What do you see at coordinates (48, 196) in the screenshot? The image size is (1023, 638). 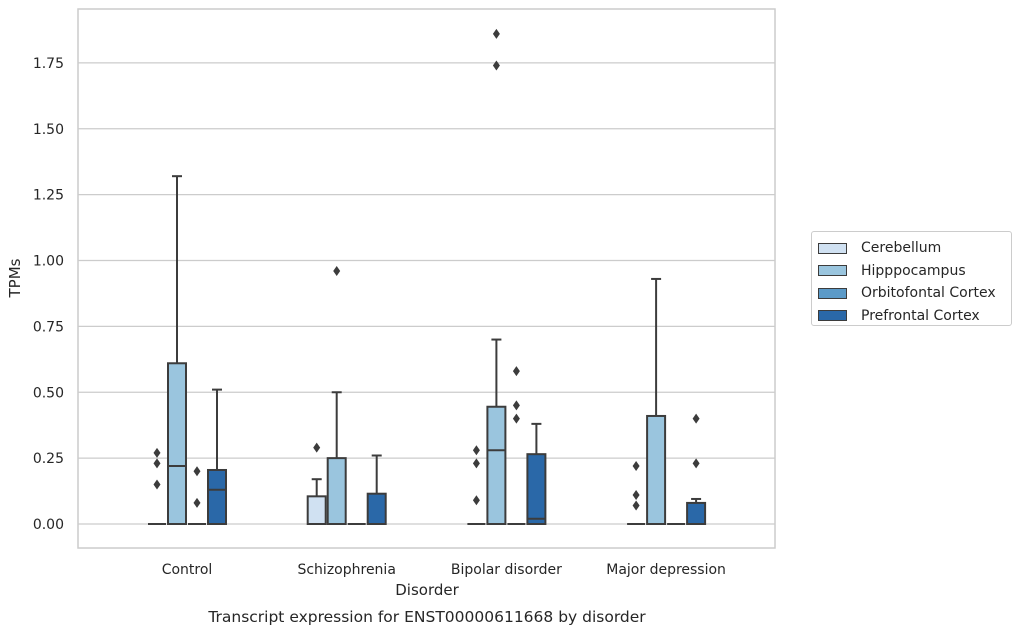 I see `y-tick-label: 1.25` at bounding box center [48, 196].